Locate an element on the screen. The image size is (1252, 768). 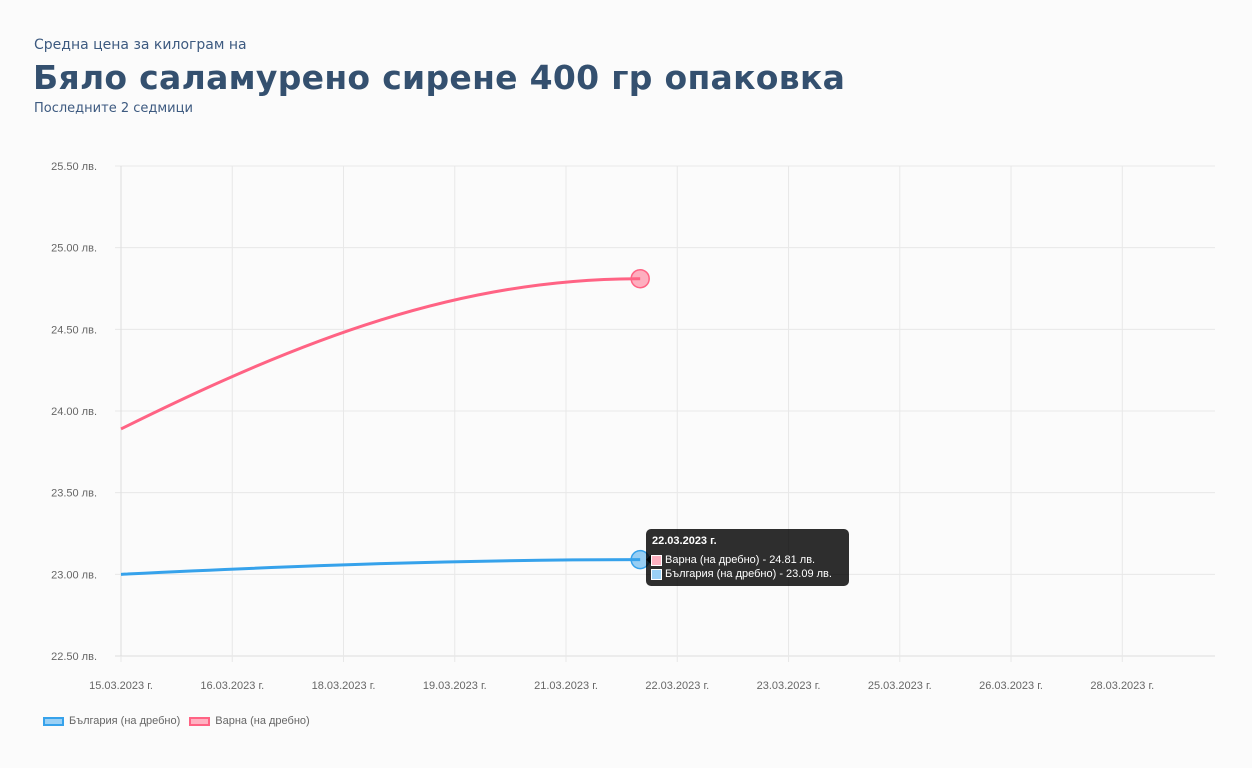
tooltip-swatch-varna is located at coordinates (656, 560).